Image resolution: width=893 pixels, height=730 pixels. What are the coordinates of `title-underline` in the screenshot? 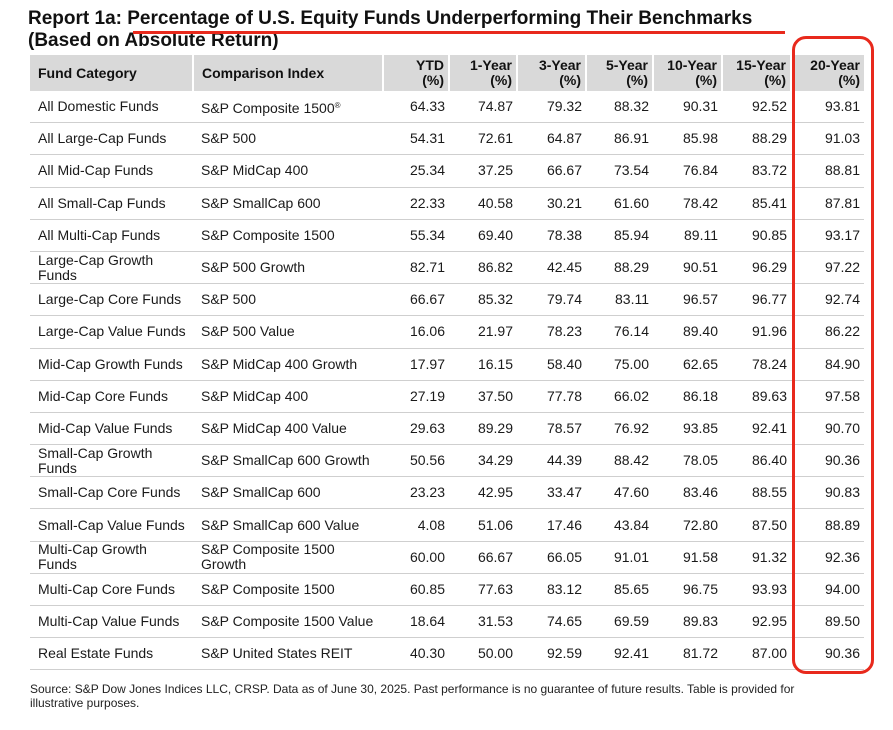 It's located at (459, 32).